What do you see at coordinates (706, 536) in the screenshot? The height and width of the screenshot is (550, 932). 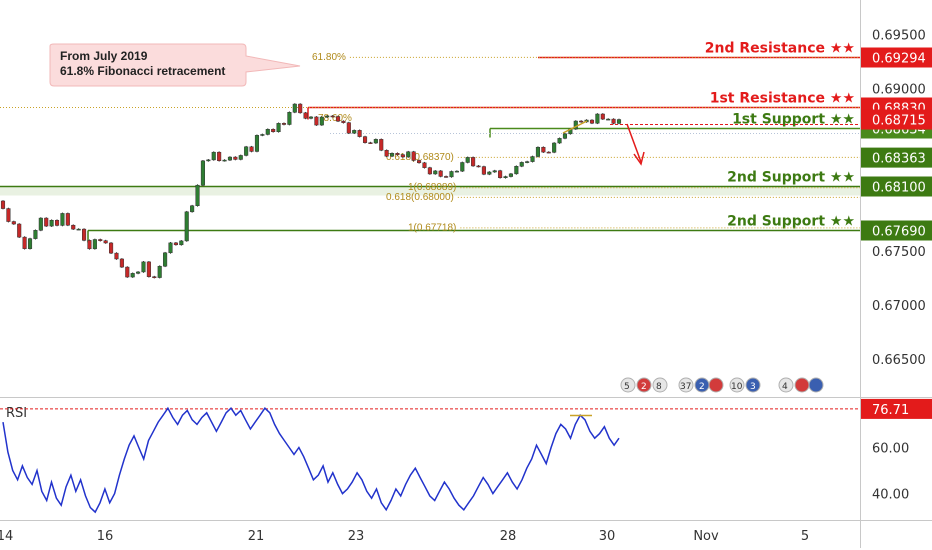 I see `time-tick-label: Nov` at bounding box center [706, 536].